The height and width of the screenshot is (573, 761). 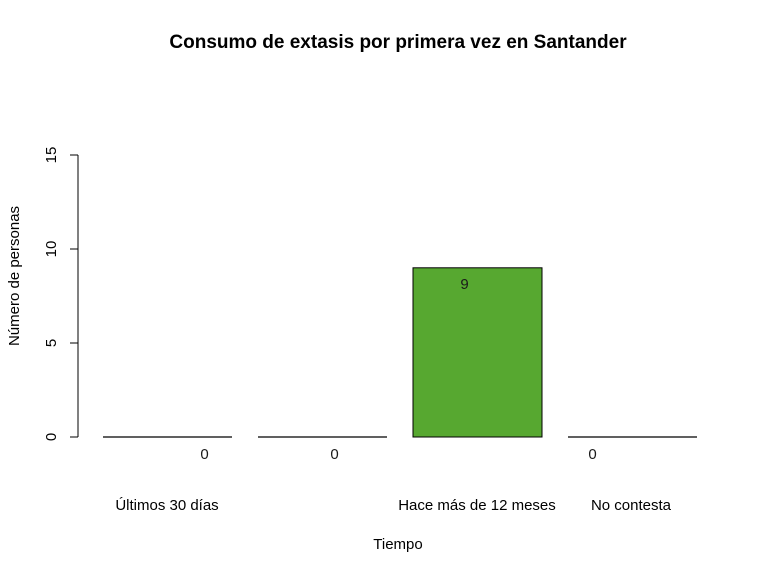 What do you see at coordinates (51, 437) in the screenshot?
I see `y-tick-label: 0` at bounding box center [51, 437].